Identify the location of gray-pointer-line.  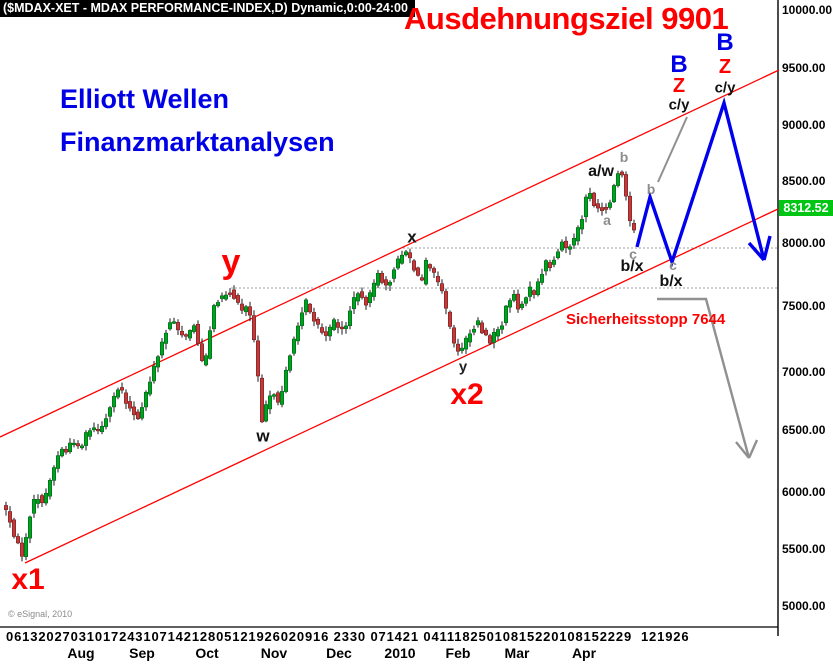
(672, 149).